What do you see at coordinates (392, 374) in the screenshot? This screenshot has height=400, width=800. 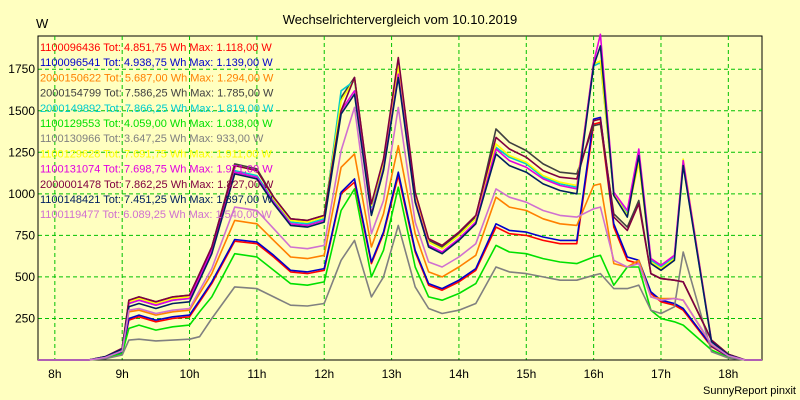 I see `x-tick-label: 13h` at bounding box center [392, 374].